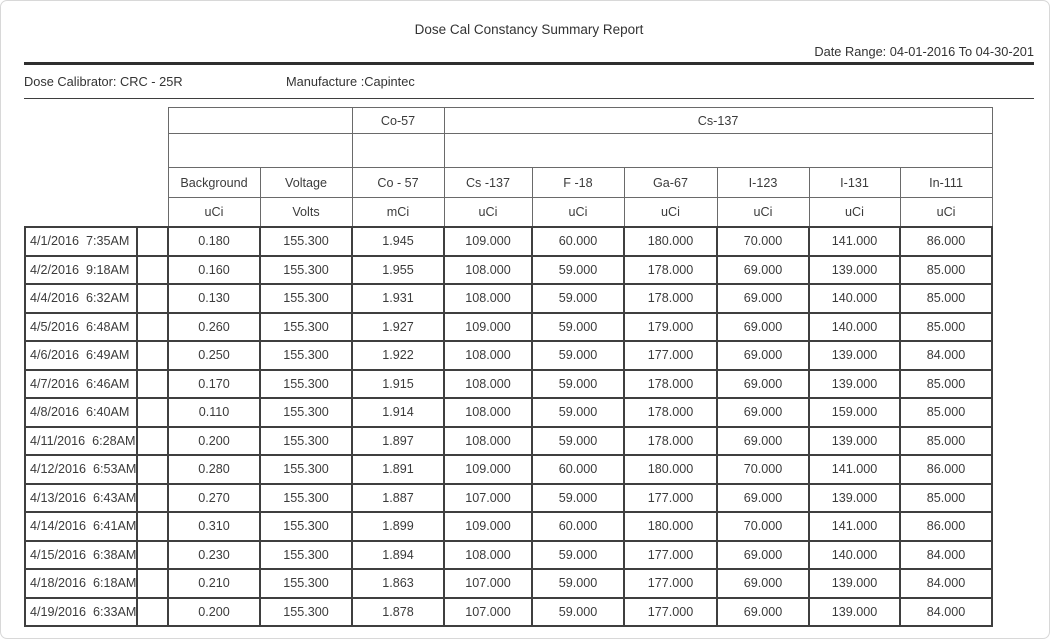 Image resolution: width=1052 pixels, height=641 pixels. What do you see at coordinates (81, 440) in the screenshot?
I see `row-datetime: 4/11/2016 6:28AM` at bounding box center [81, 440].